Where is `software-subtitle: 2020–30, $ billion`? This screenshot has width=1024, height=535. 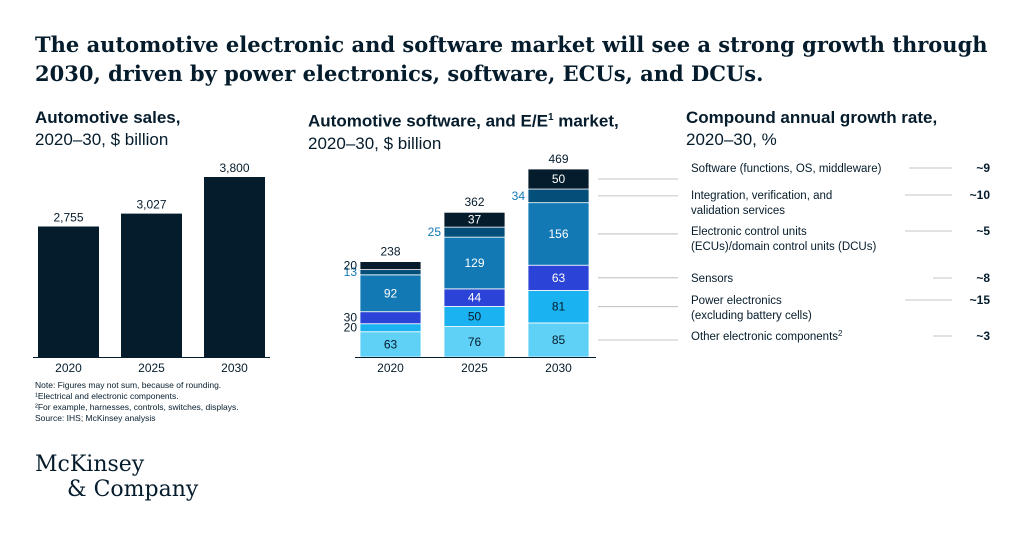 software-subtitle: 2020–30, $ billion is located at coordinates (375, 143).